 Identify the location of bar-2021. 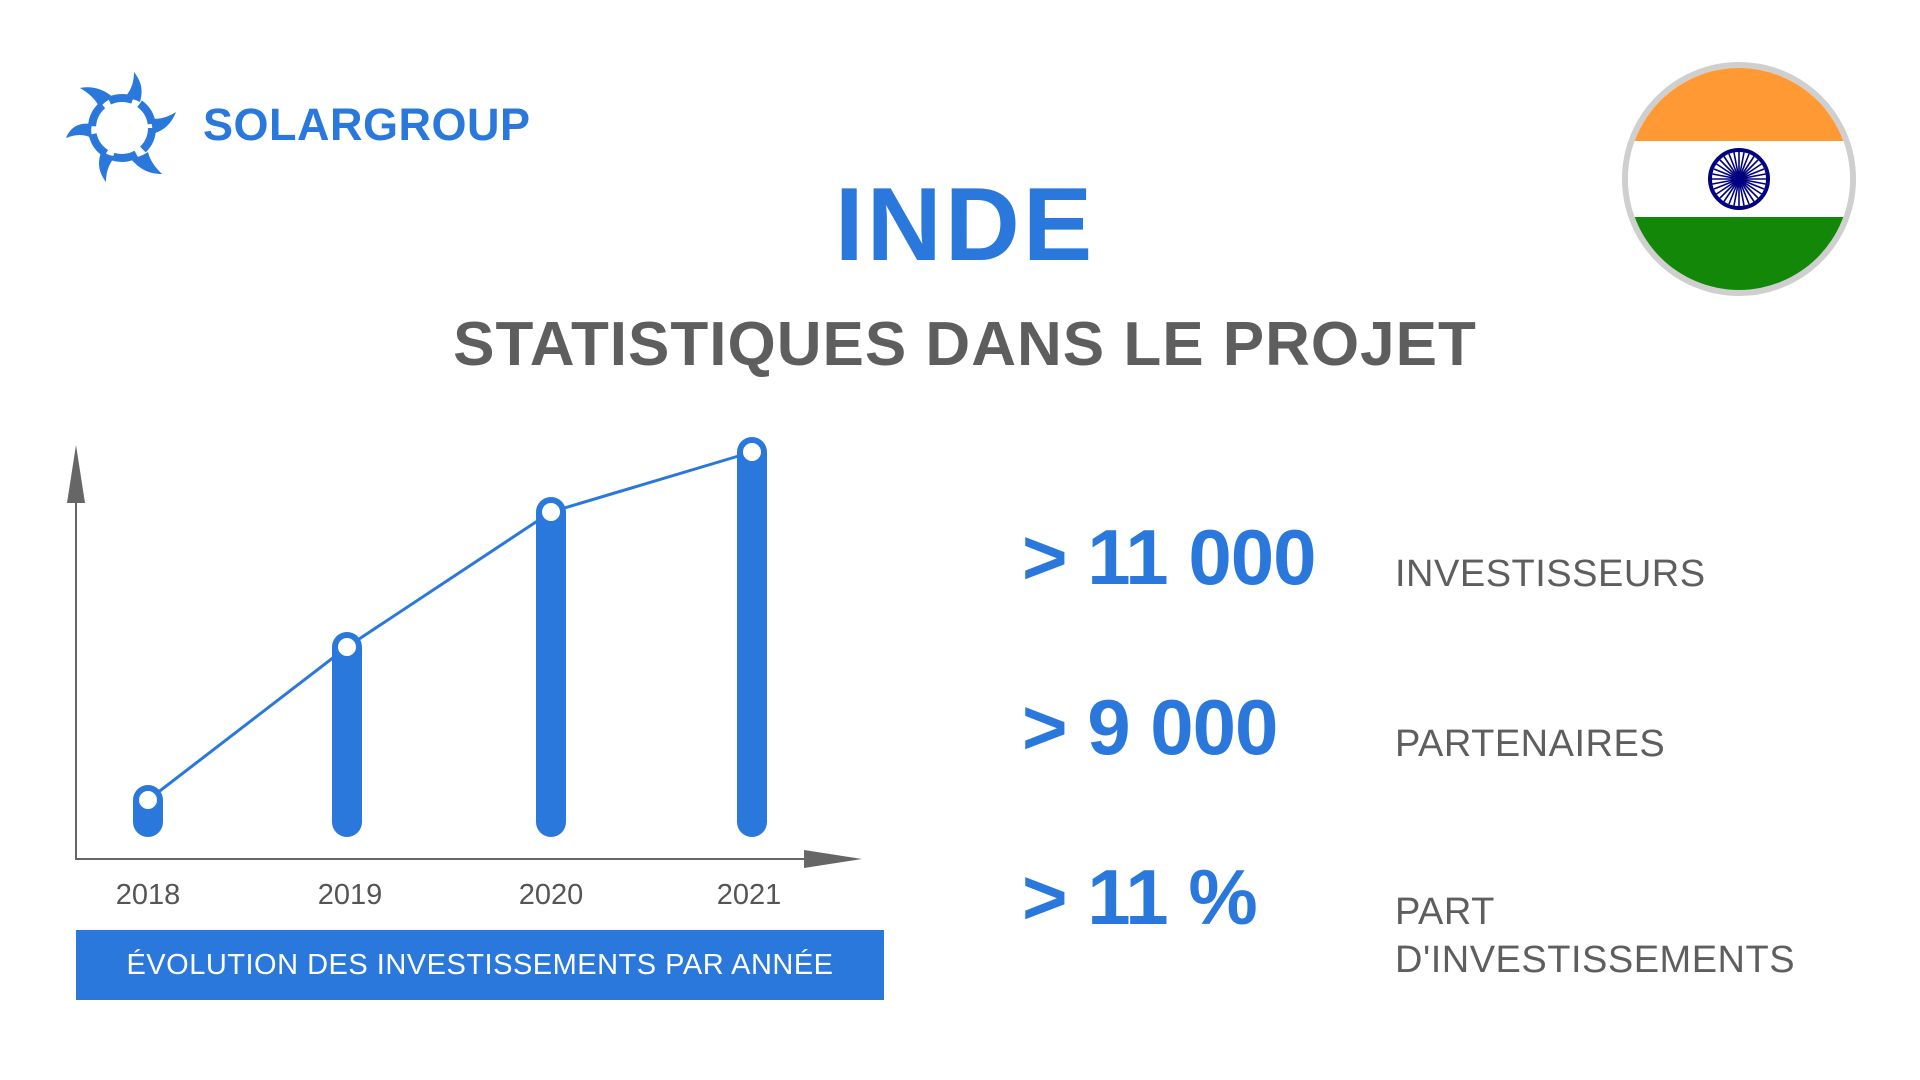
(752, 637).